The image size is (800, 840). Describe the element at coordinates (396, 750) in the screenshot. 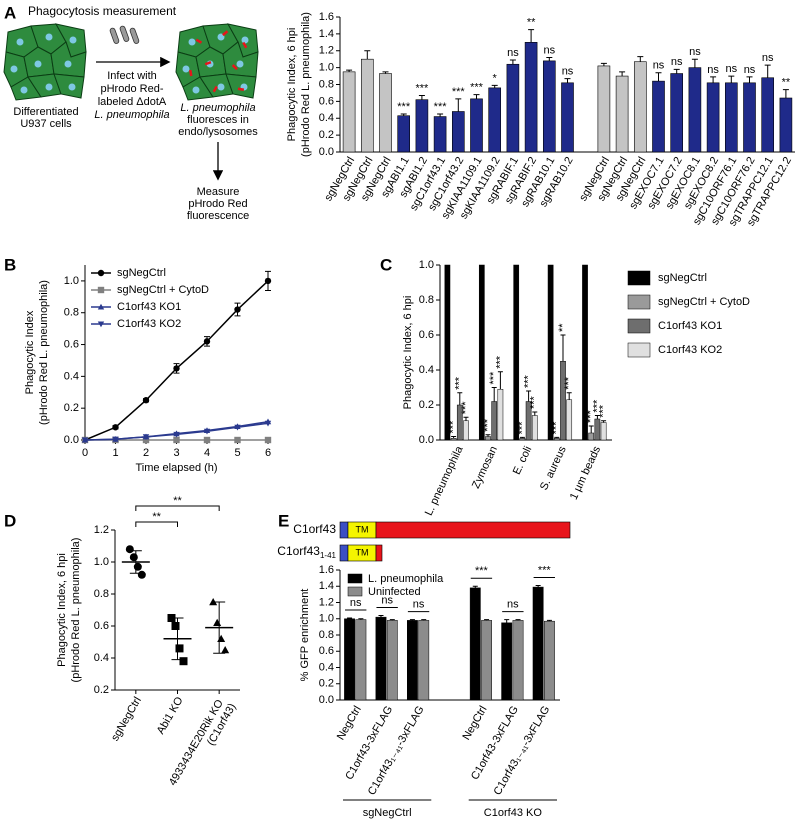

I see `x-tick-label: C1orf43₁₋₄₁-3xFLAG` at that location.